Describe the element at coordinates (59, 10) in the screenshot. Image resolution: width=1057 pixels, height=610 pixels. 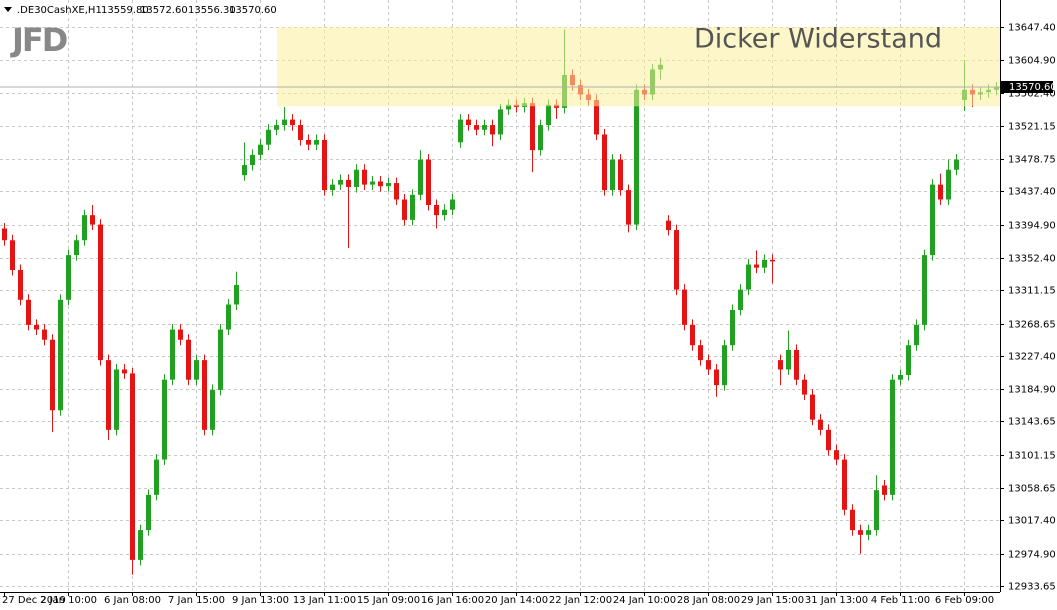
I see `symbol: .DE30CashXE,H1` at that location.